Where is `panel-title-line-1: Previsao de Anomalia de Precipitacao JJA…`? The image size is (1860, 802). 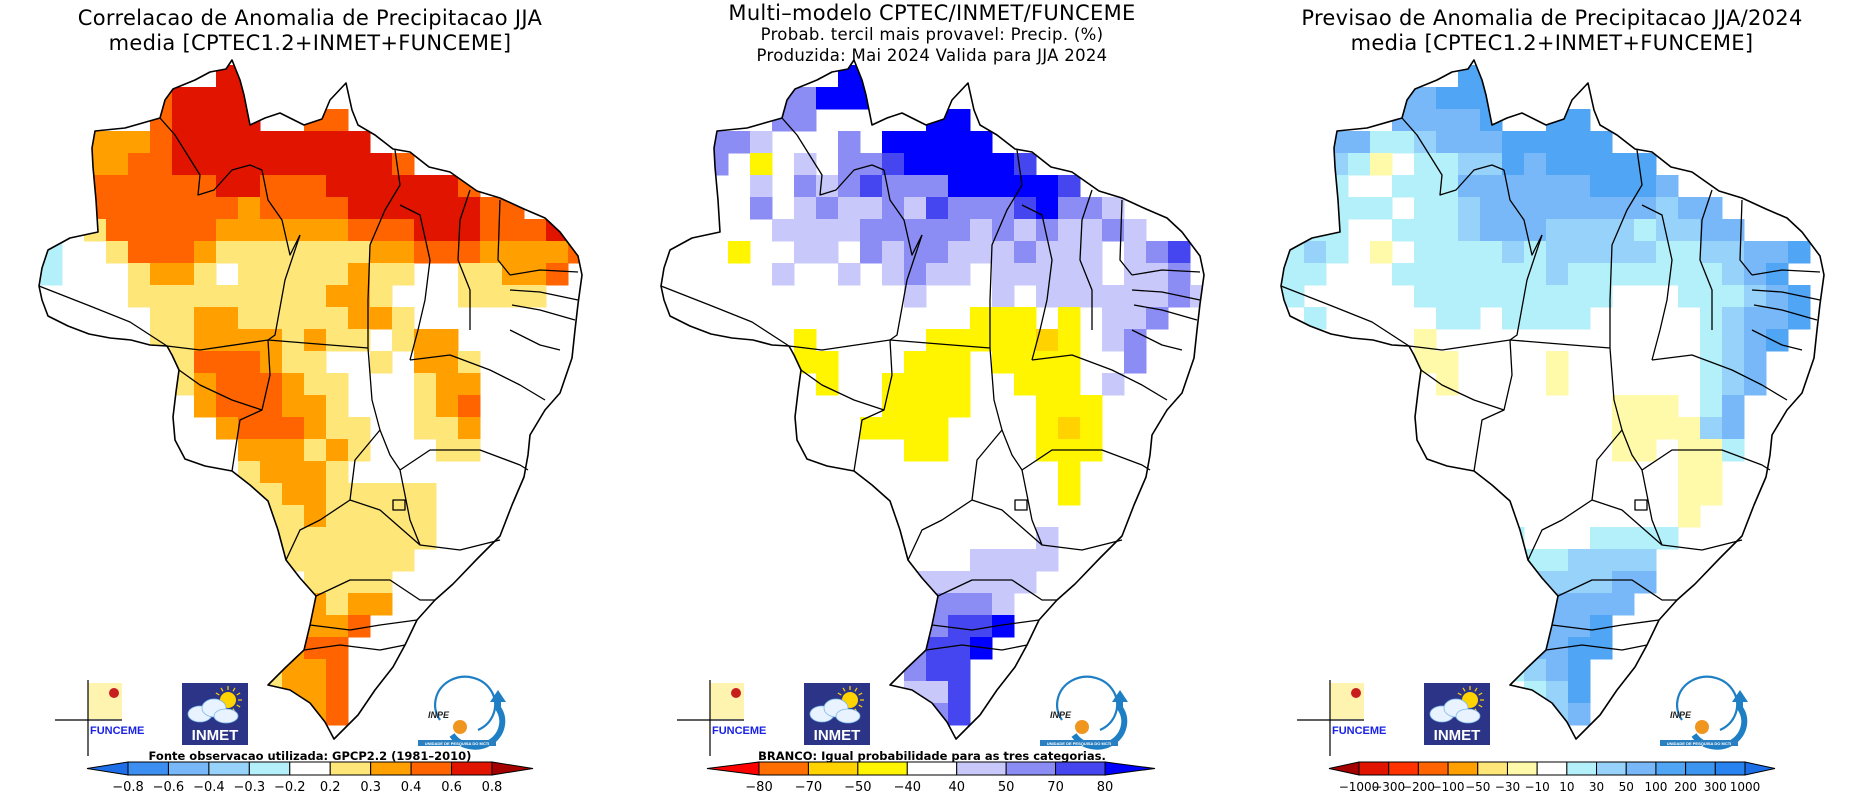 panel-title-line-1: Previsao de Anomalia de Precipitacao JJA… is located at coordinates (1552, 18).